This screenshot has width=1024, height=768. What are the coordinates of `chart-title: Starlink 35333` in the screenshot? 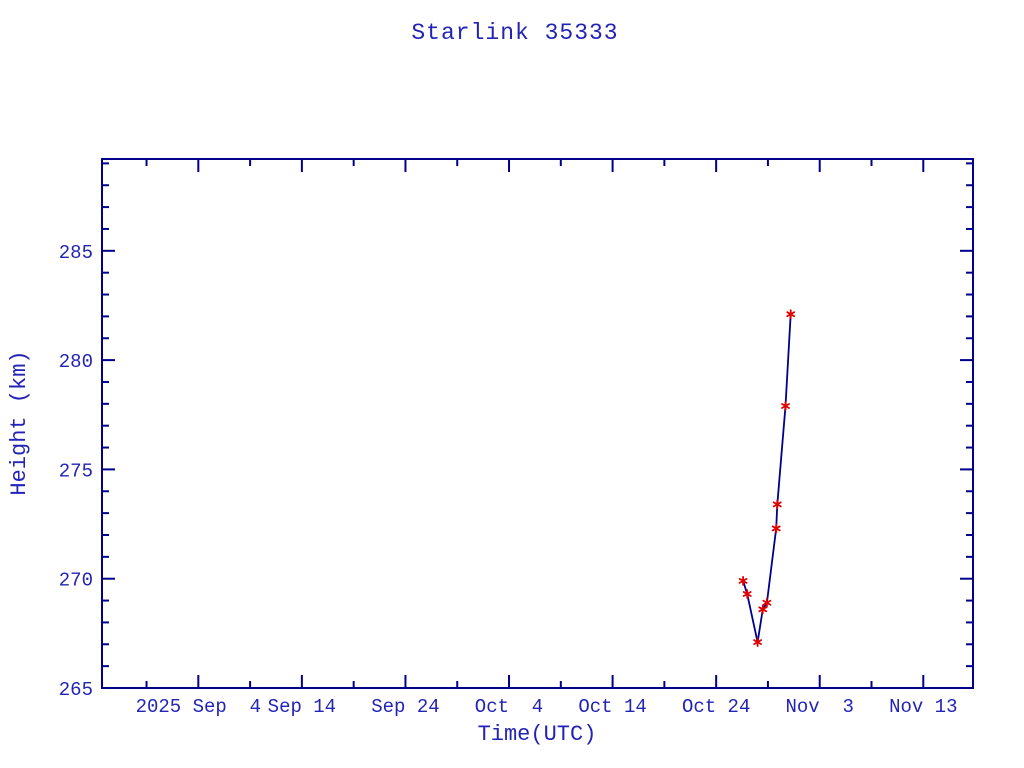 It's located at (514, 33).